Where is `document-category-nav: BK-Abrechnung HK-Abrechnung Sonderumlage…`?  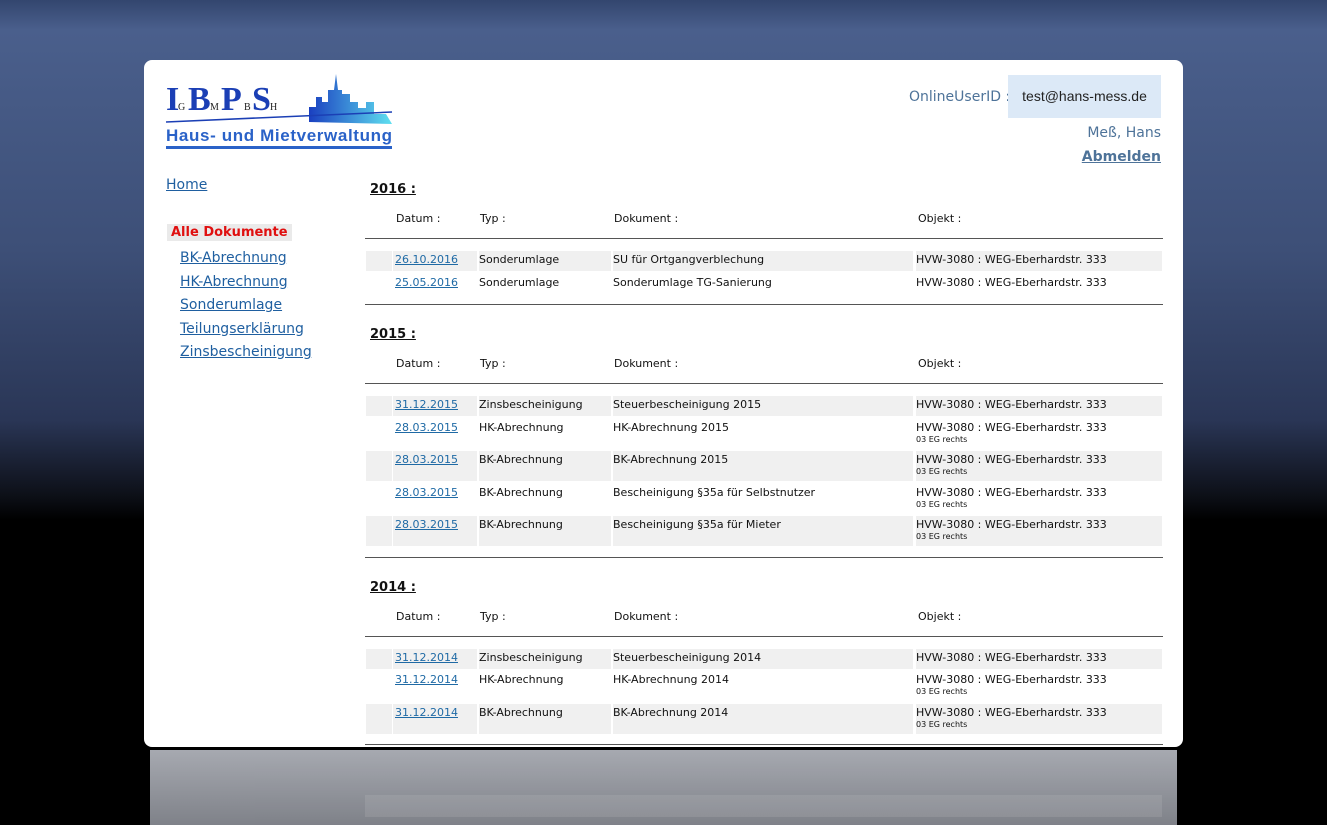
document-category-nav: BK-Abrechnung HK-Abrechnung Sonderumlage… is located at coordinates (246, 309).